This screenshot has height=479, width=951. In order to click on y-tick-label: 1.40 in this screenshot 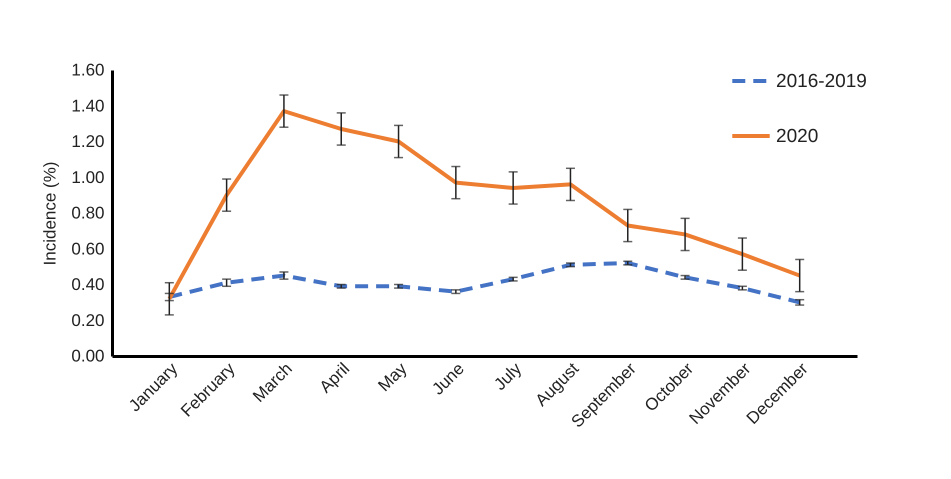, I will do `click(87, 106)`.